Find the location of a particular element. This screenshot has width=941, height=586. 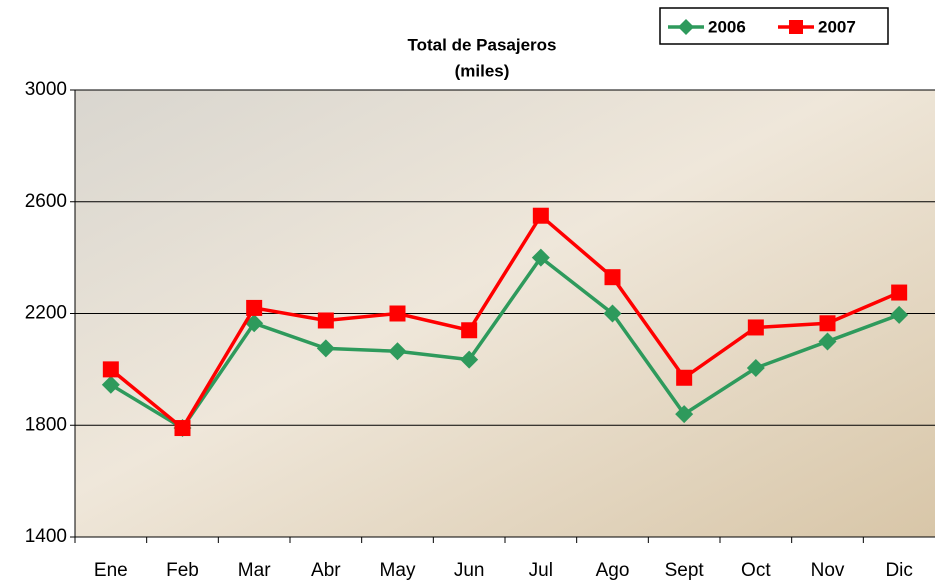

x-tick-label: Jun is located at coordinates (469, 570).